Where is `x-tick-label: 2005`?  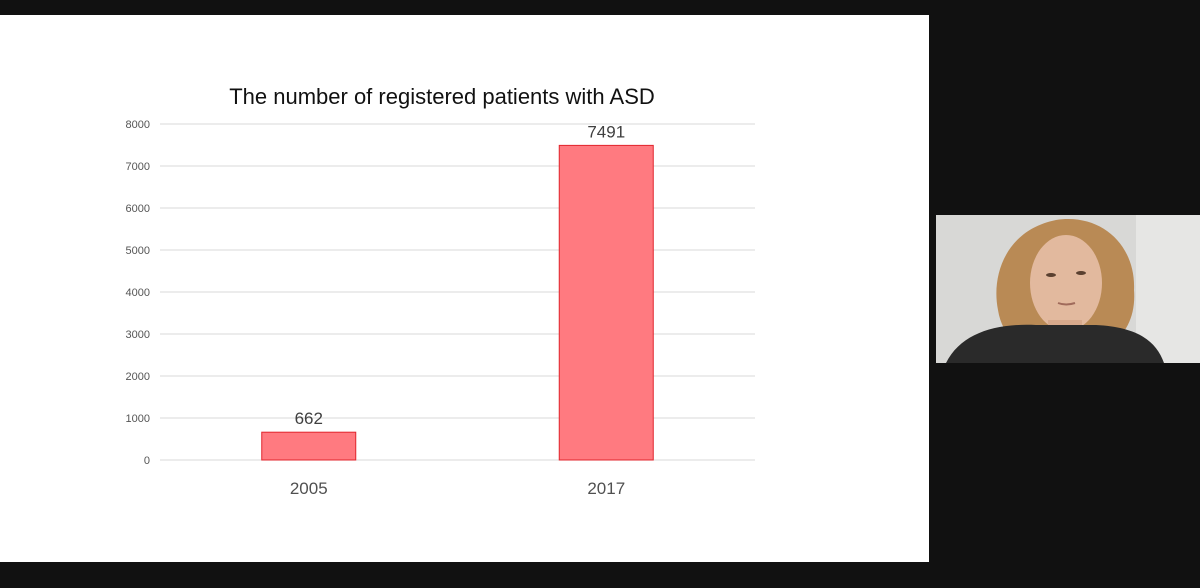 x-tick-label: 2005 is located at coordinates (309, 488).